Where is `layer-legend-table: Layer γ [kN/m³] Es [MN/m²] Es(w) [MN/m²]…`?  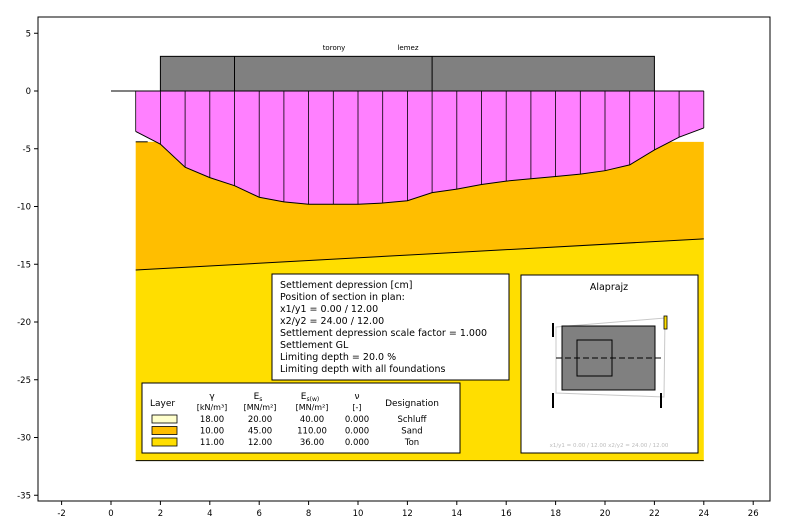
layer-legend-table: Layer γ [kN/m³] Es [MN/m²] Es(w) [MN/m²]… is located at coordinates (301, 418).